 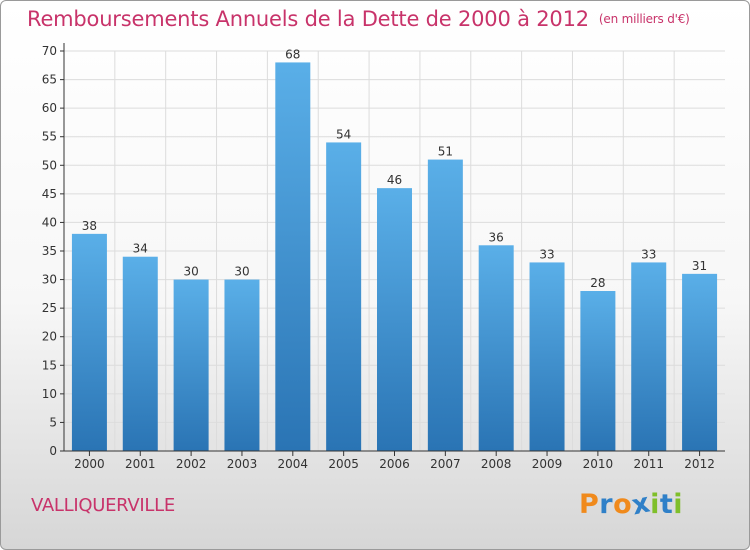 I want to click on x-tick-label: 2000, so click(x=89, y=464).